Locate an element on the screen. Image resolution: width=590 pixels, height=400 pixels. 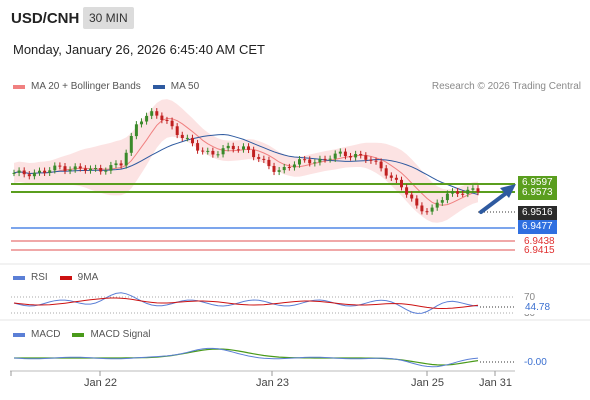
main-legend: MA 20 + Bollinger Bands MA 50 is located at coordinates (112, 86).